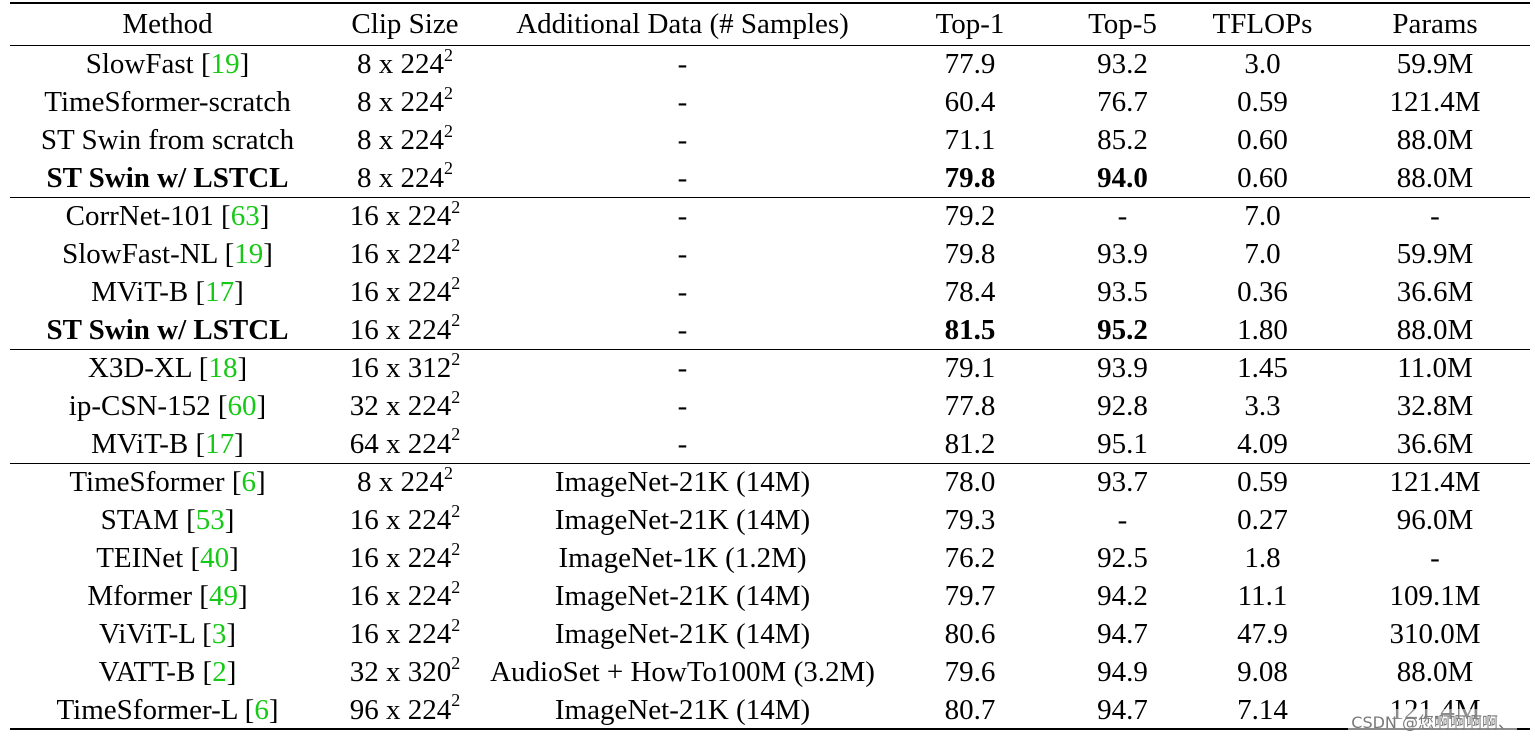 The width and height of the screenshot is (1535, 741). I want to click on method-name: CorrNet-101, so click(139, 216).